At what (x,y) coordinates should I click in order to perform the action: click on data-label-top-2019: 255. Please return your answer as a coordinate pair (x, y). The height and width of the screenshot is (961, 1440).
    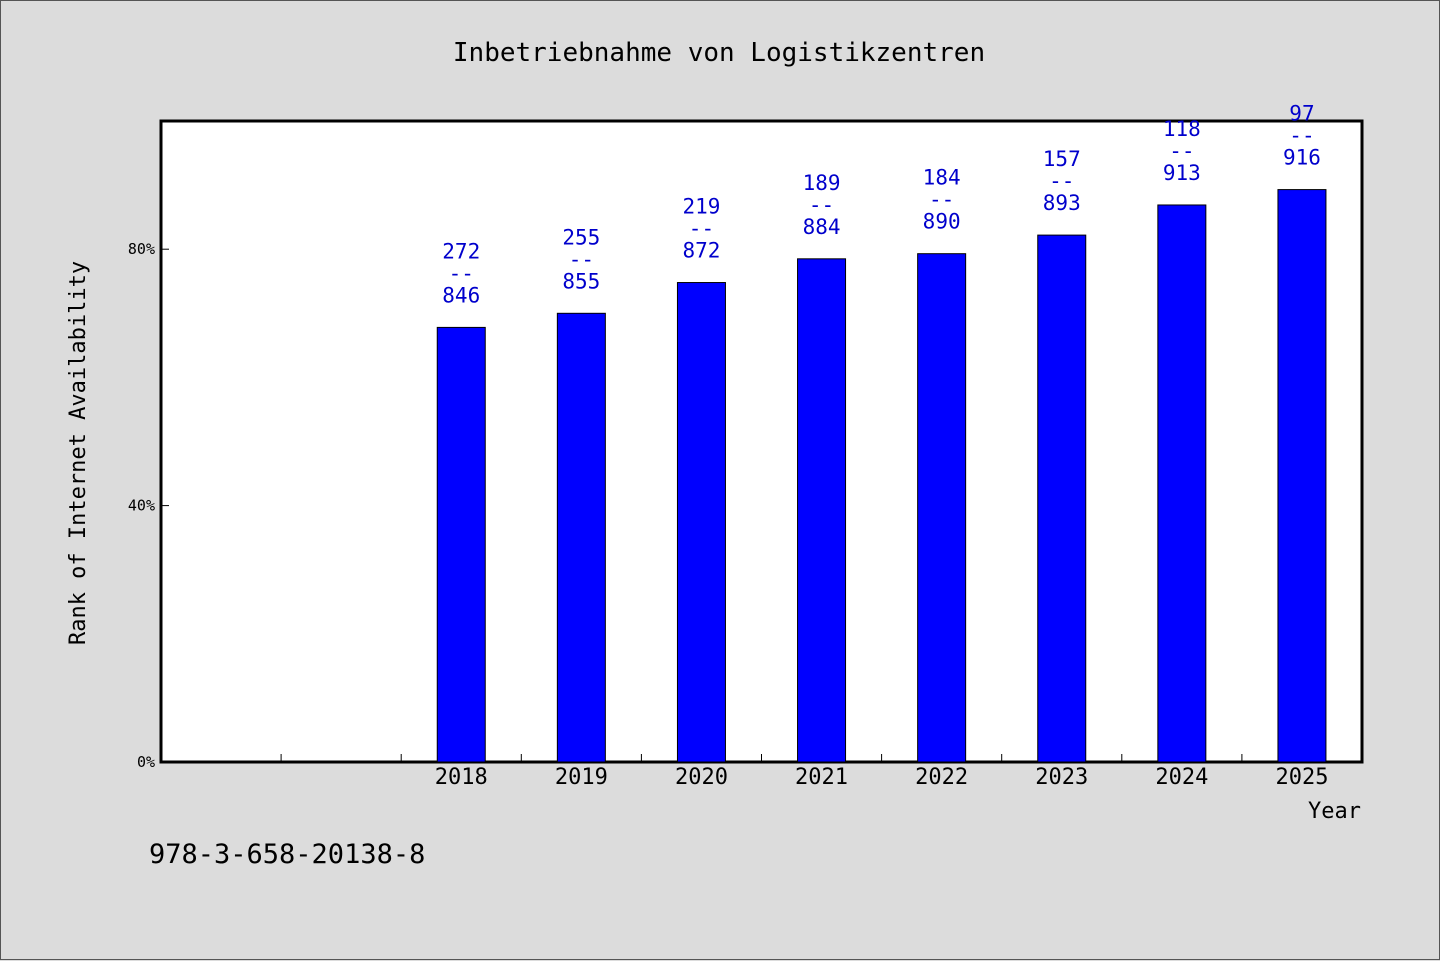
    Looking at the image, I should click on (581, 237).